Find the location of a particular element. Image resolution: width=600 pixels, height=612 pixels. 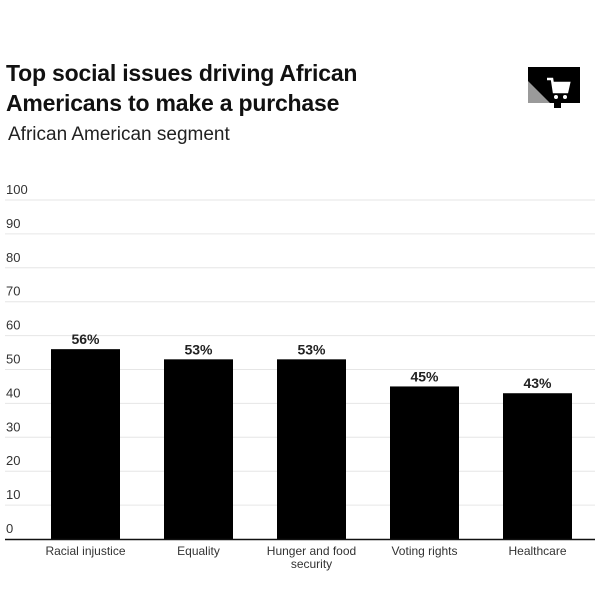

chart-title-line-1: Top social issues driving African is located at coordinates (182, 73).